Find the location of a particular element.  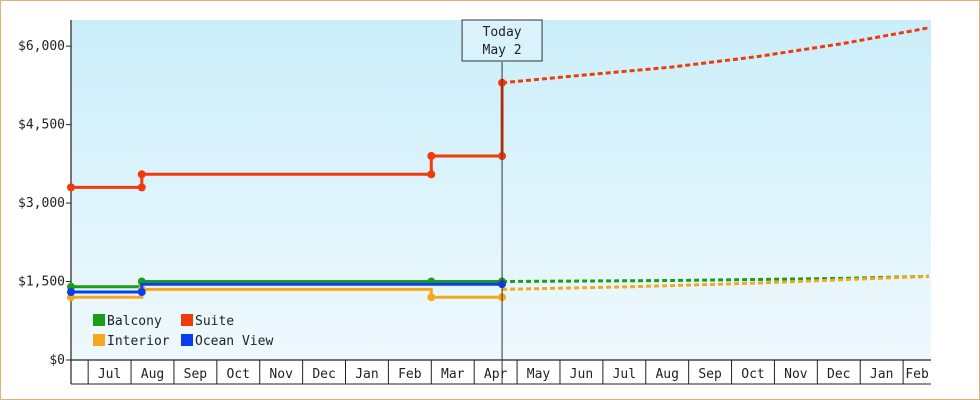

legend: Balcony Suite Interior Ocean View is located at coordinates (183, 331).